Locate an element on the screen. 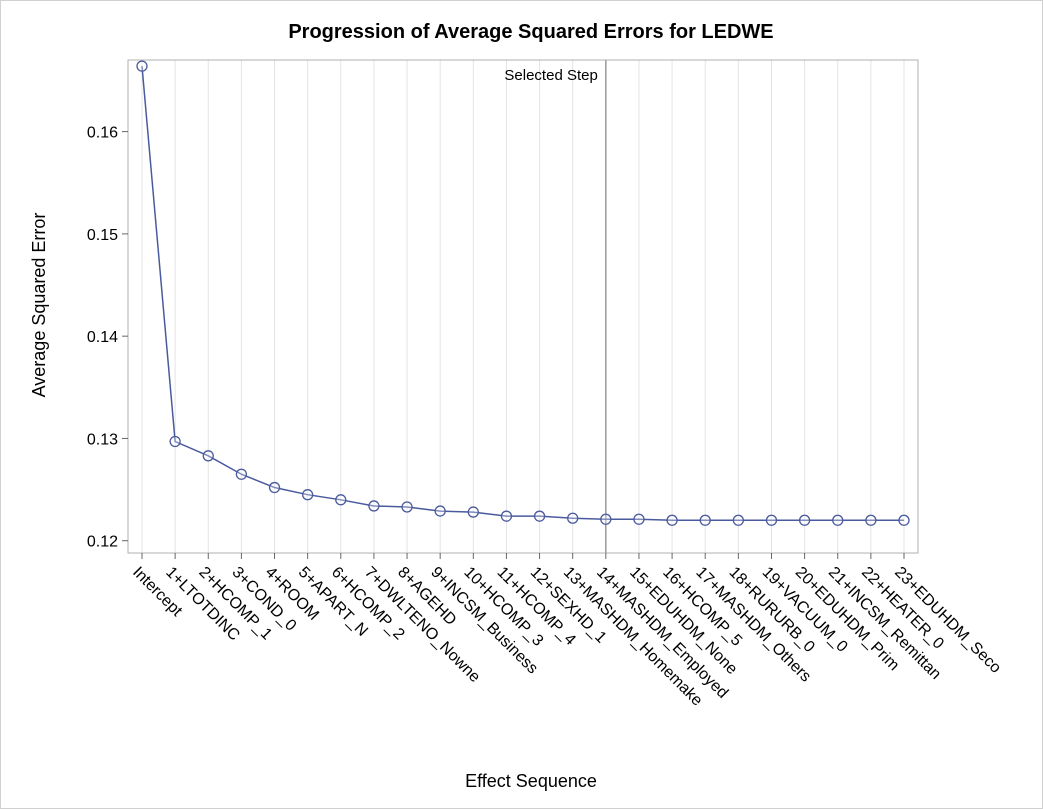  y-tick-label: 0.16 is located at coordinates (102, 133).